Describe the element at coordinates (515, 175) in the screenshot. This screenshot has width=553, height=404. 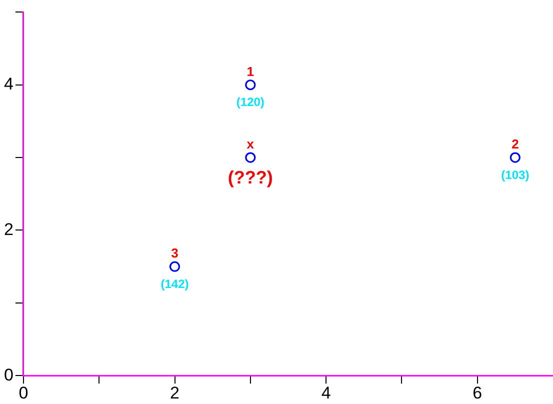
I see `annotation: (103)` at that location.